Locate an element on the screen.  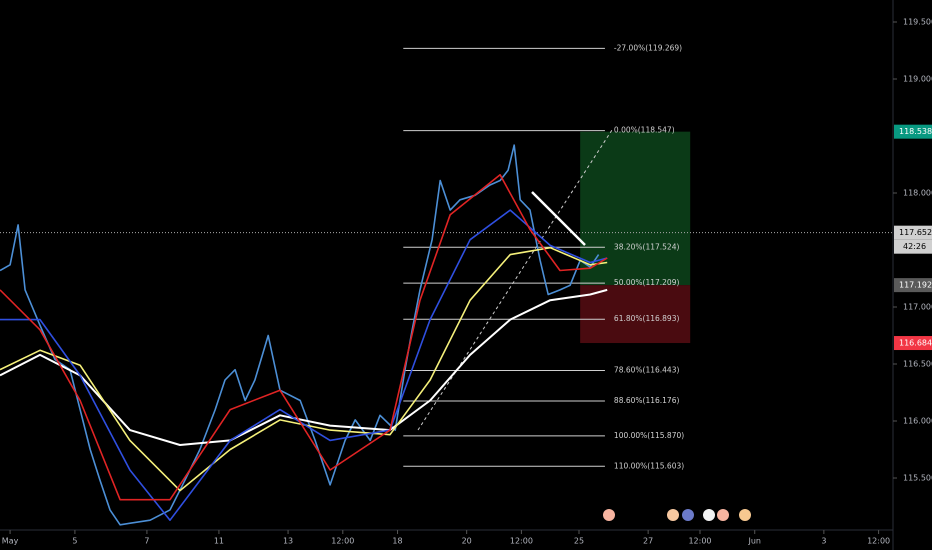
y-tick-label: 116.500 is located at coordinates (917, 364).